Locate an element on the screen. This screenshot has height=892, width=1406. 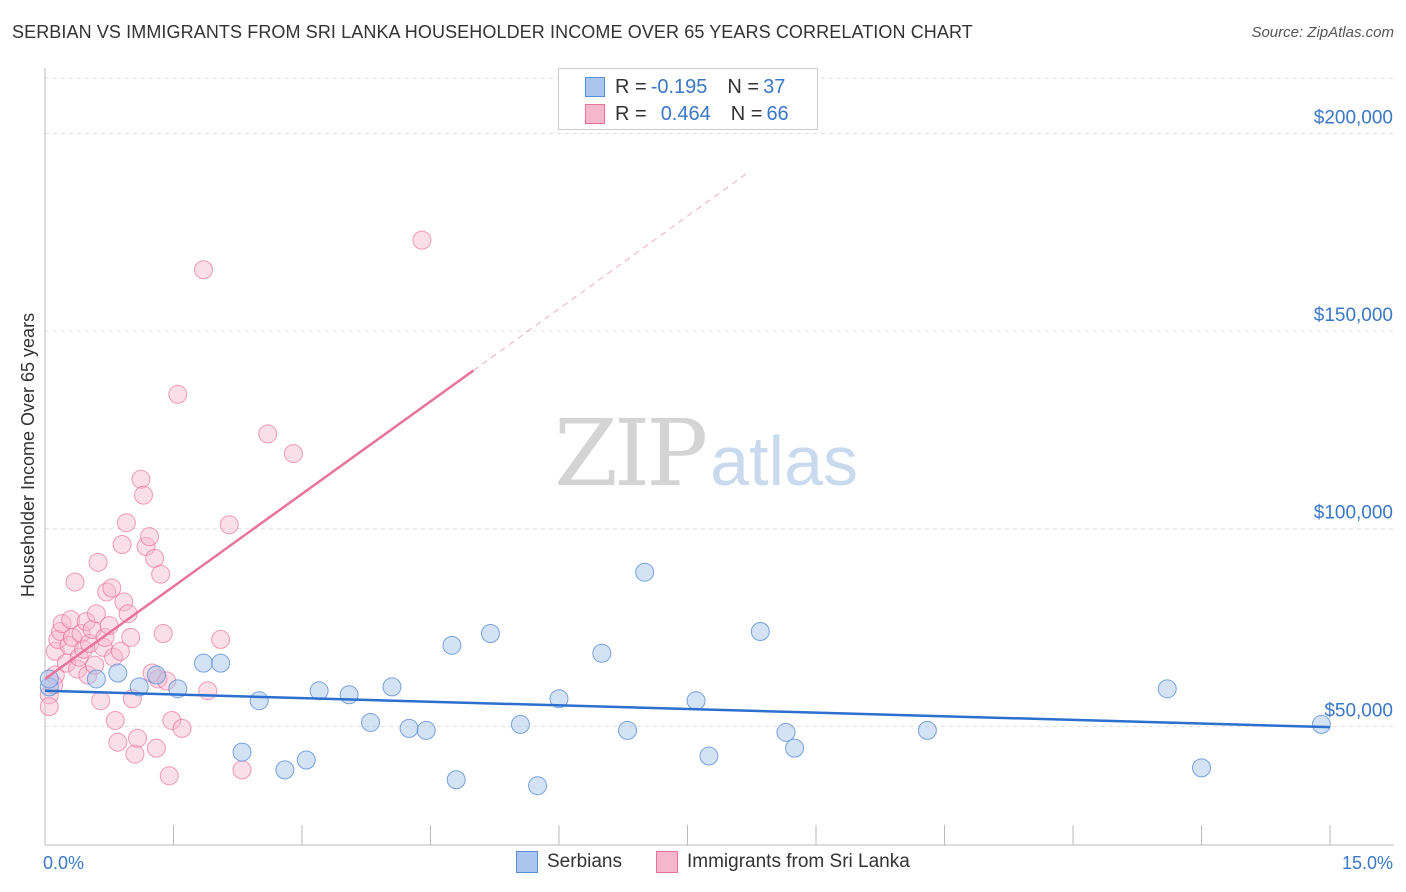
sri-lanka-r-label: R = is located at coordinates (631, 113).